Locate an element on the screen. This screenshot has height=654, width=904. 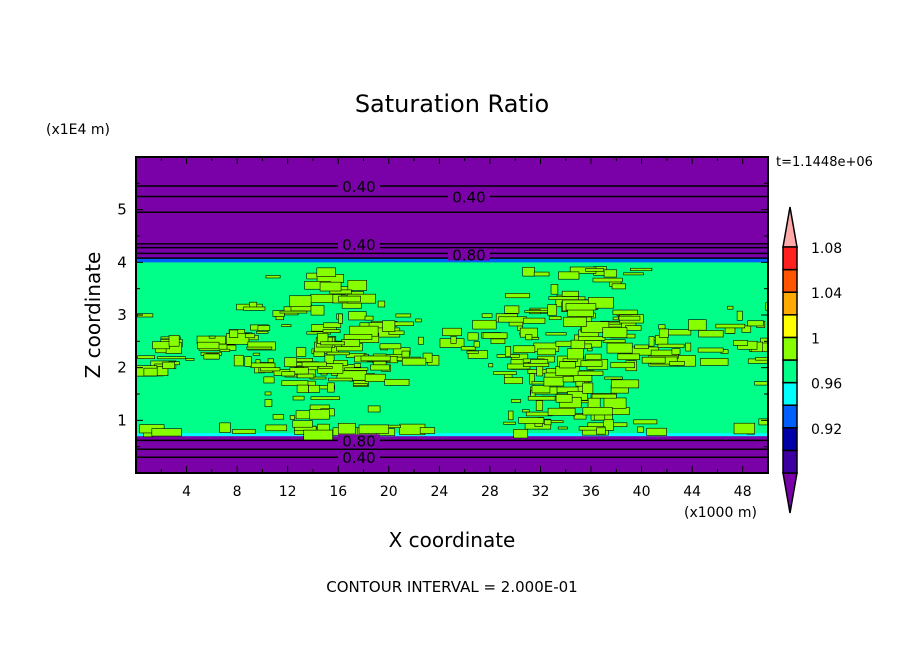
x-tick-label: 48 is located at coordinates (743, 492).